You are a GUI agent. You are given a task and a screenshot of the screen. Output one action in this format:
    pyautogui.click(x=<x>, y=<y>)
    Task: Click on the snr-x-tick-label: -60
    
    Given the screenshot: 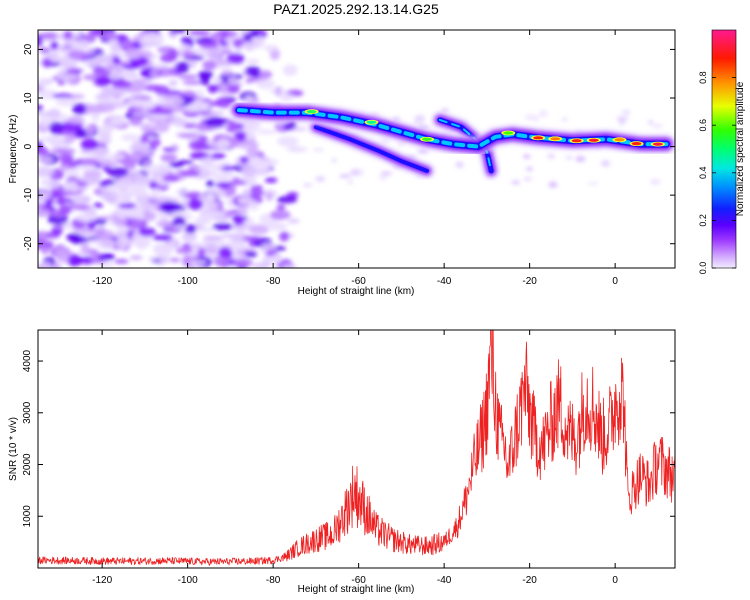 What is the action you would take?
    pyautogui.click(x=358, y=580)
    